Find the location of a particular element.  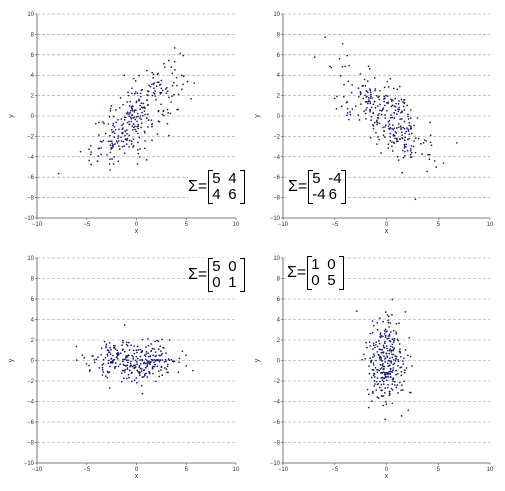

y-axis-label: y is located at coordinates (257, 360).